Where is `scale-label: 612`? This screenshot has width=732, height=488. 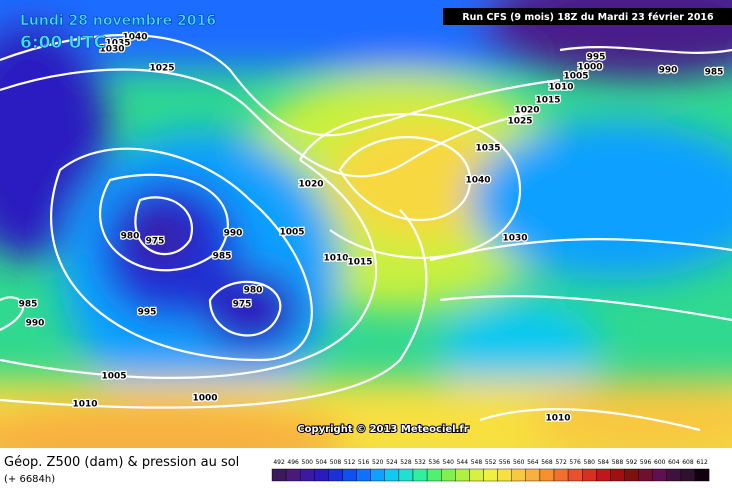 scale-label: 612 is located at coordinates (702, 462).